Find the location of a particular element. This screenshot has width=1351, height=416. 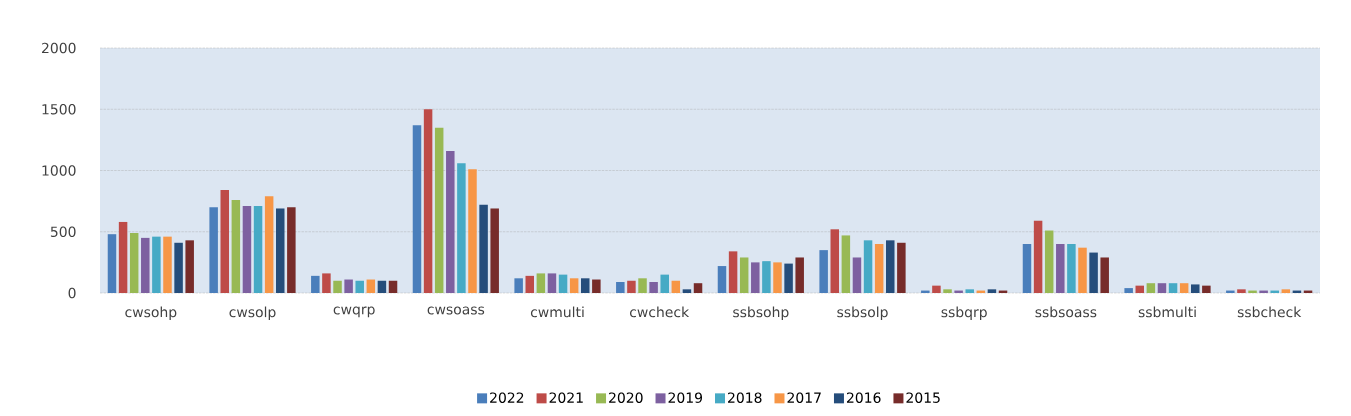

x-tick-label: cwmulti is located at coordinates (557, 312).